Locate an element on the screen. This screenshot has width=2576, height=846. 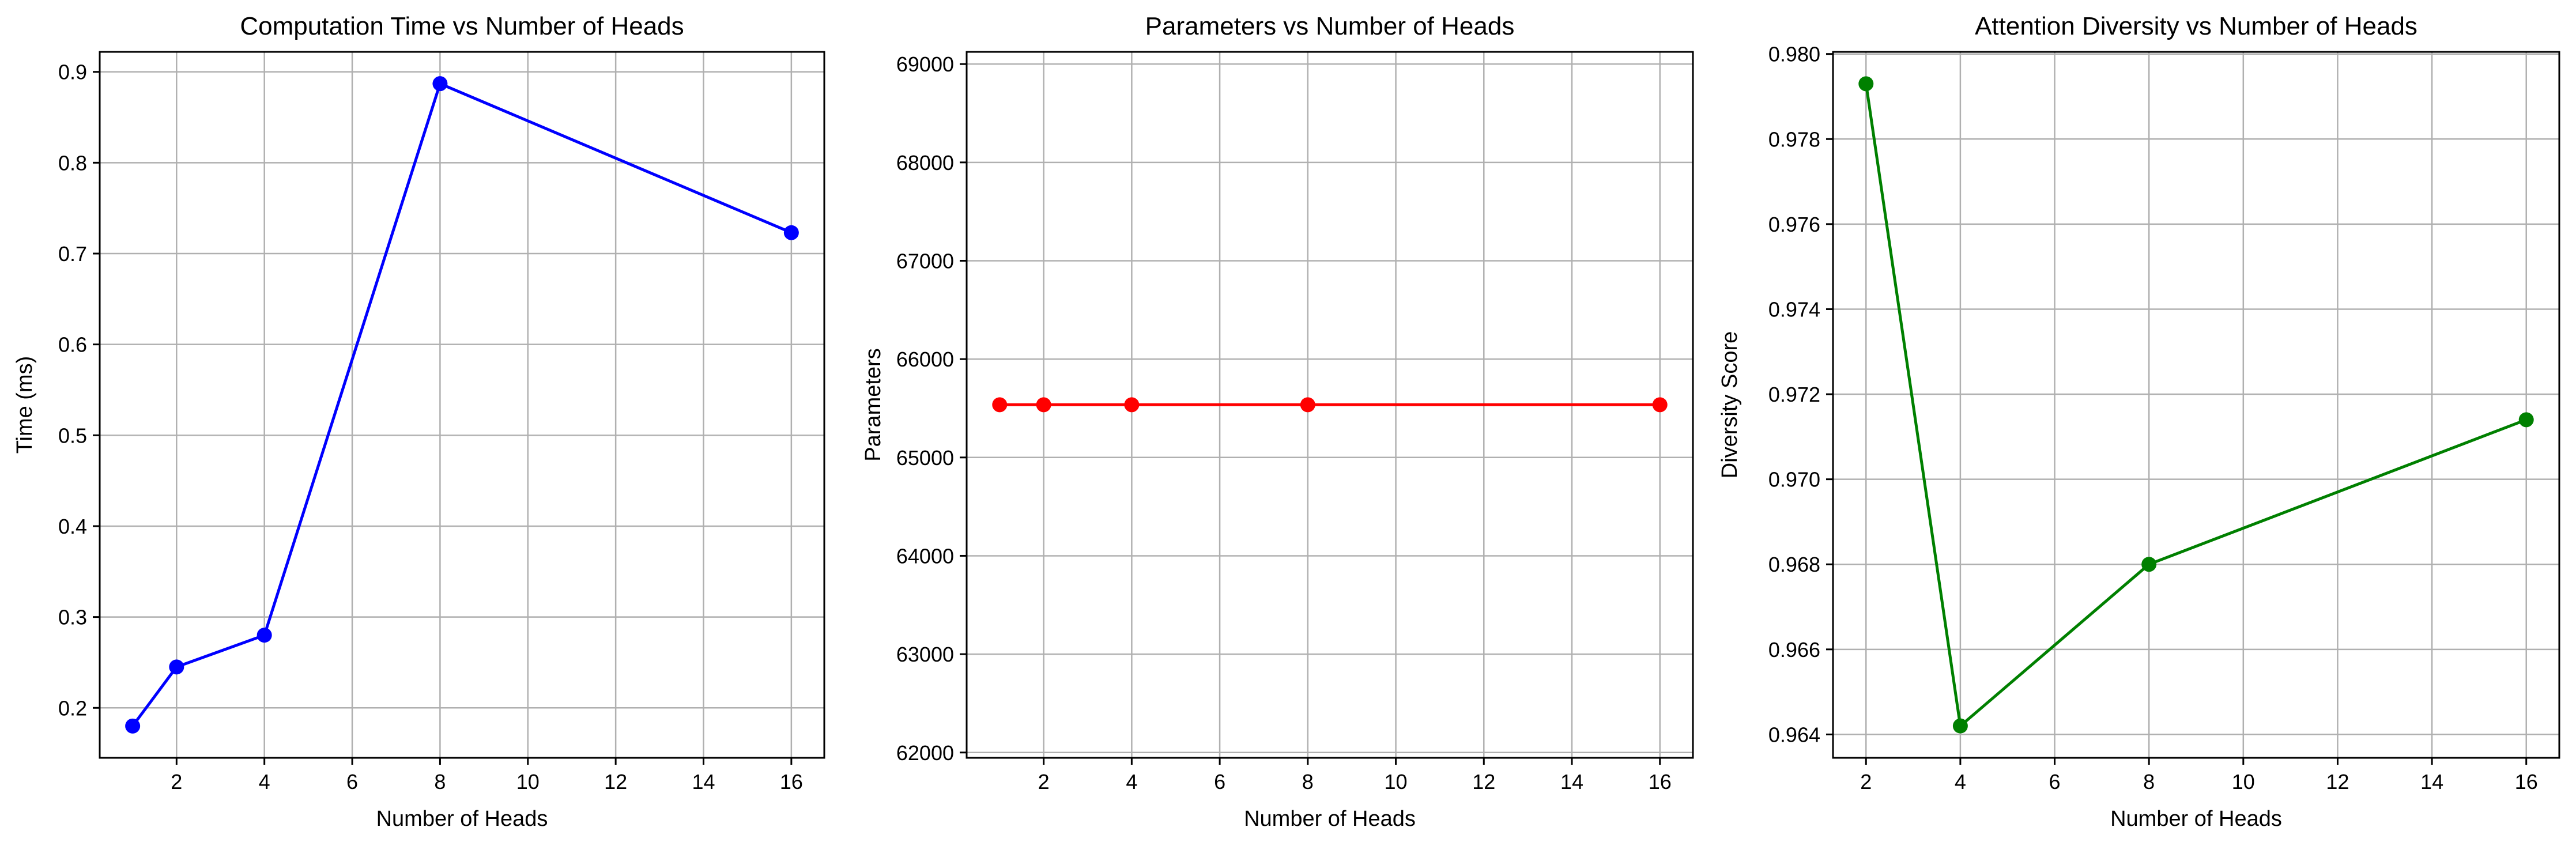
chart-1-y-tick-label: 0.8 is located at coordinates (72, 163).